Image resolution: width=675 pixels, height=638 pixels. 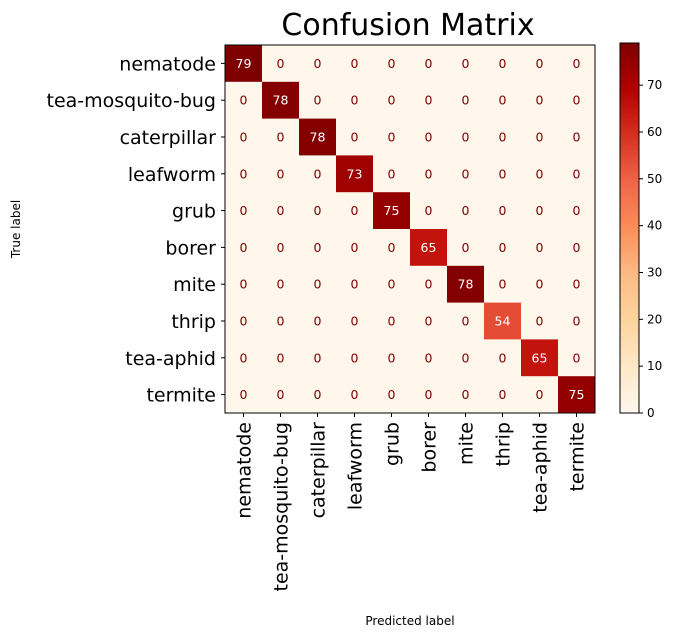 I want to click on colorbar: 0 10 20 30 40 50 60 70, so click(x=640, y=231).